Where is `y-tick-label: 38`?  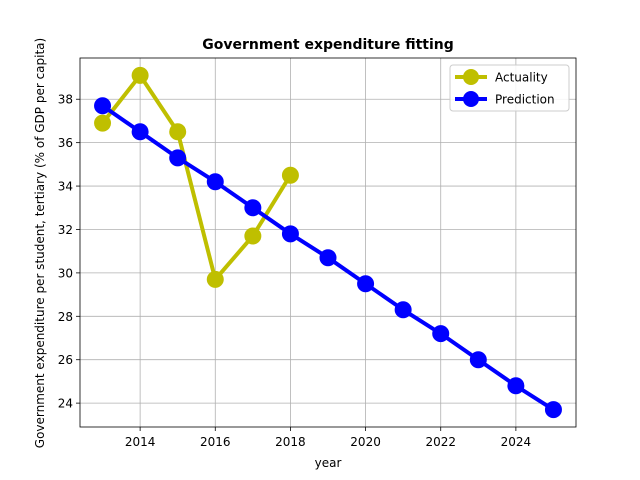
y-tick-label: 38 is located at coordinates (65, 100).